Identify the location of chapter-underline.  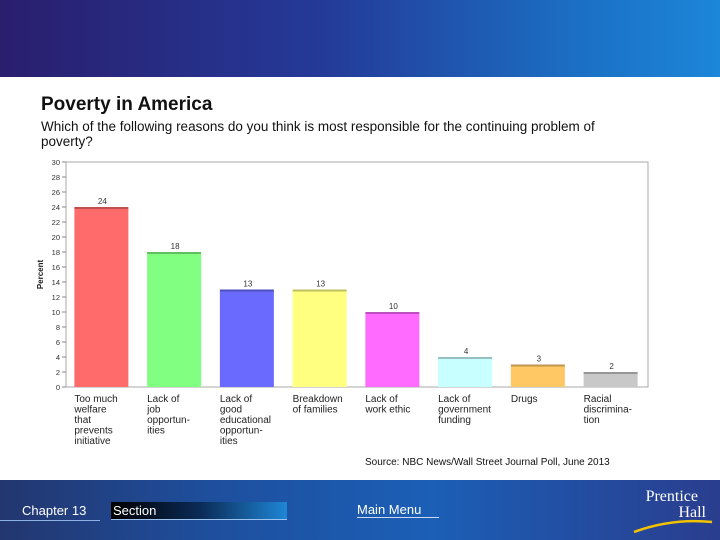
(50, 520).